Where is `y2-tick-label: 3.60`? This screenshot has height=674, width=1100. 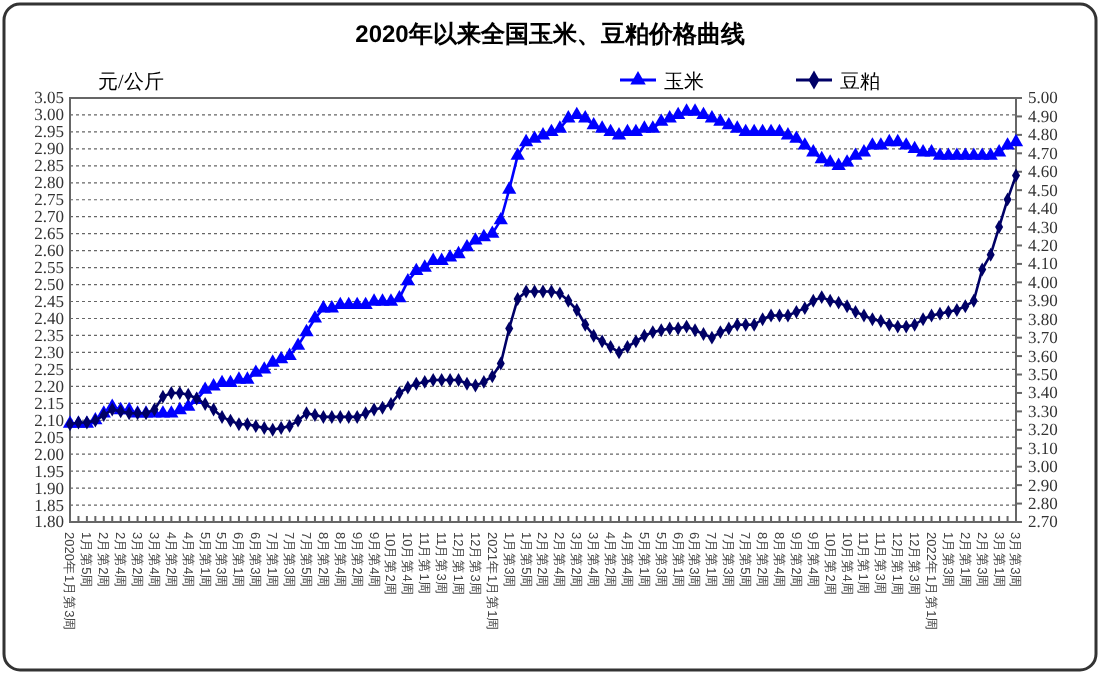 y2-tick-label: 3.60 is located at coordinates (1043, 355).